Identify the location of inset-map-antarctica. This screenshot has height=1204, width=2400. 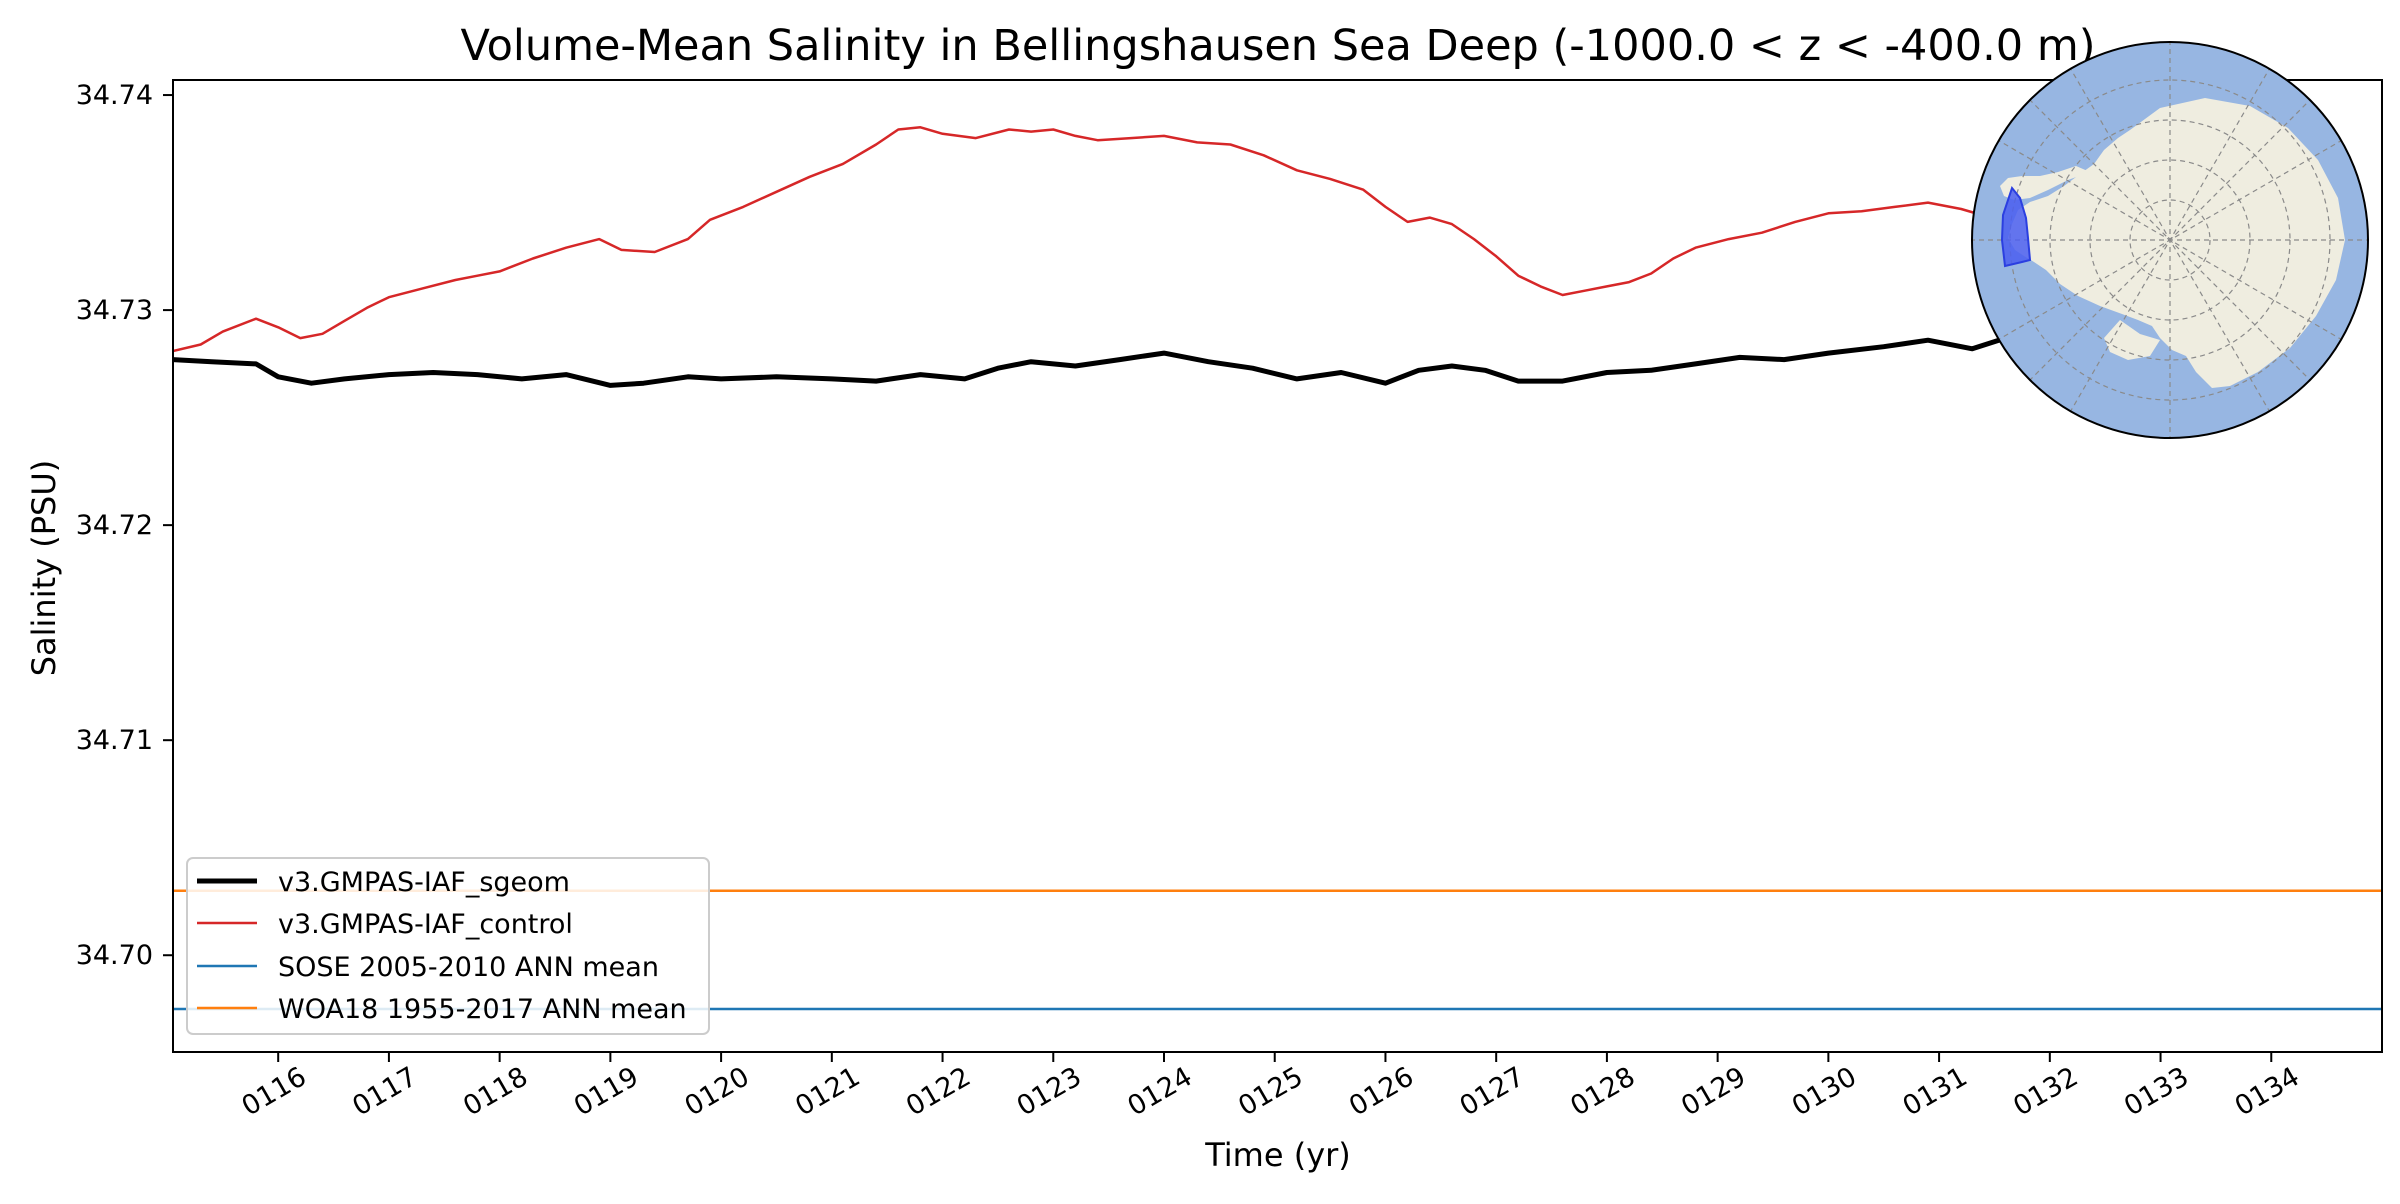
(2170, 240).